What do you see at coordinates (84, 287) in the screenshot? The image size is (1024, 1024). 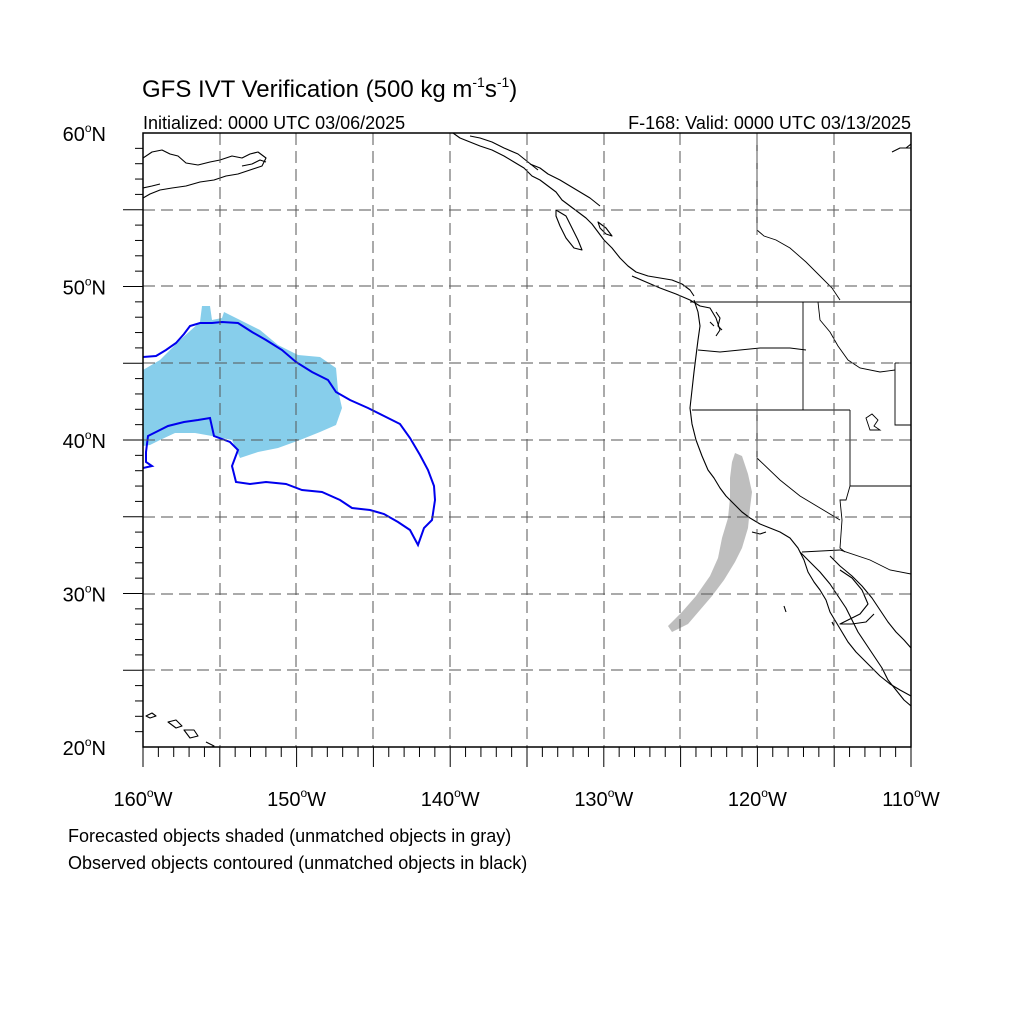 I see `lat-label: 50oN` at bounding box center [84, 287].